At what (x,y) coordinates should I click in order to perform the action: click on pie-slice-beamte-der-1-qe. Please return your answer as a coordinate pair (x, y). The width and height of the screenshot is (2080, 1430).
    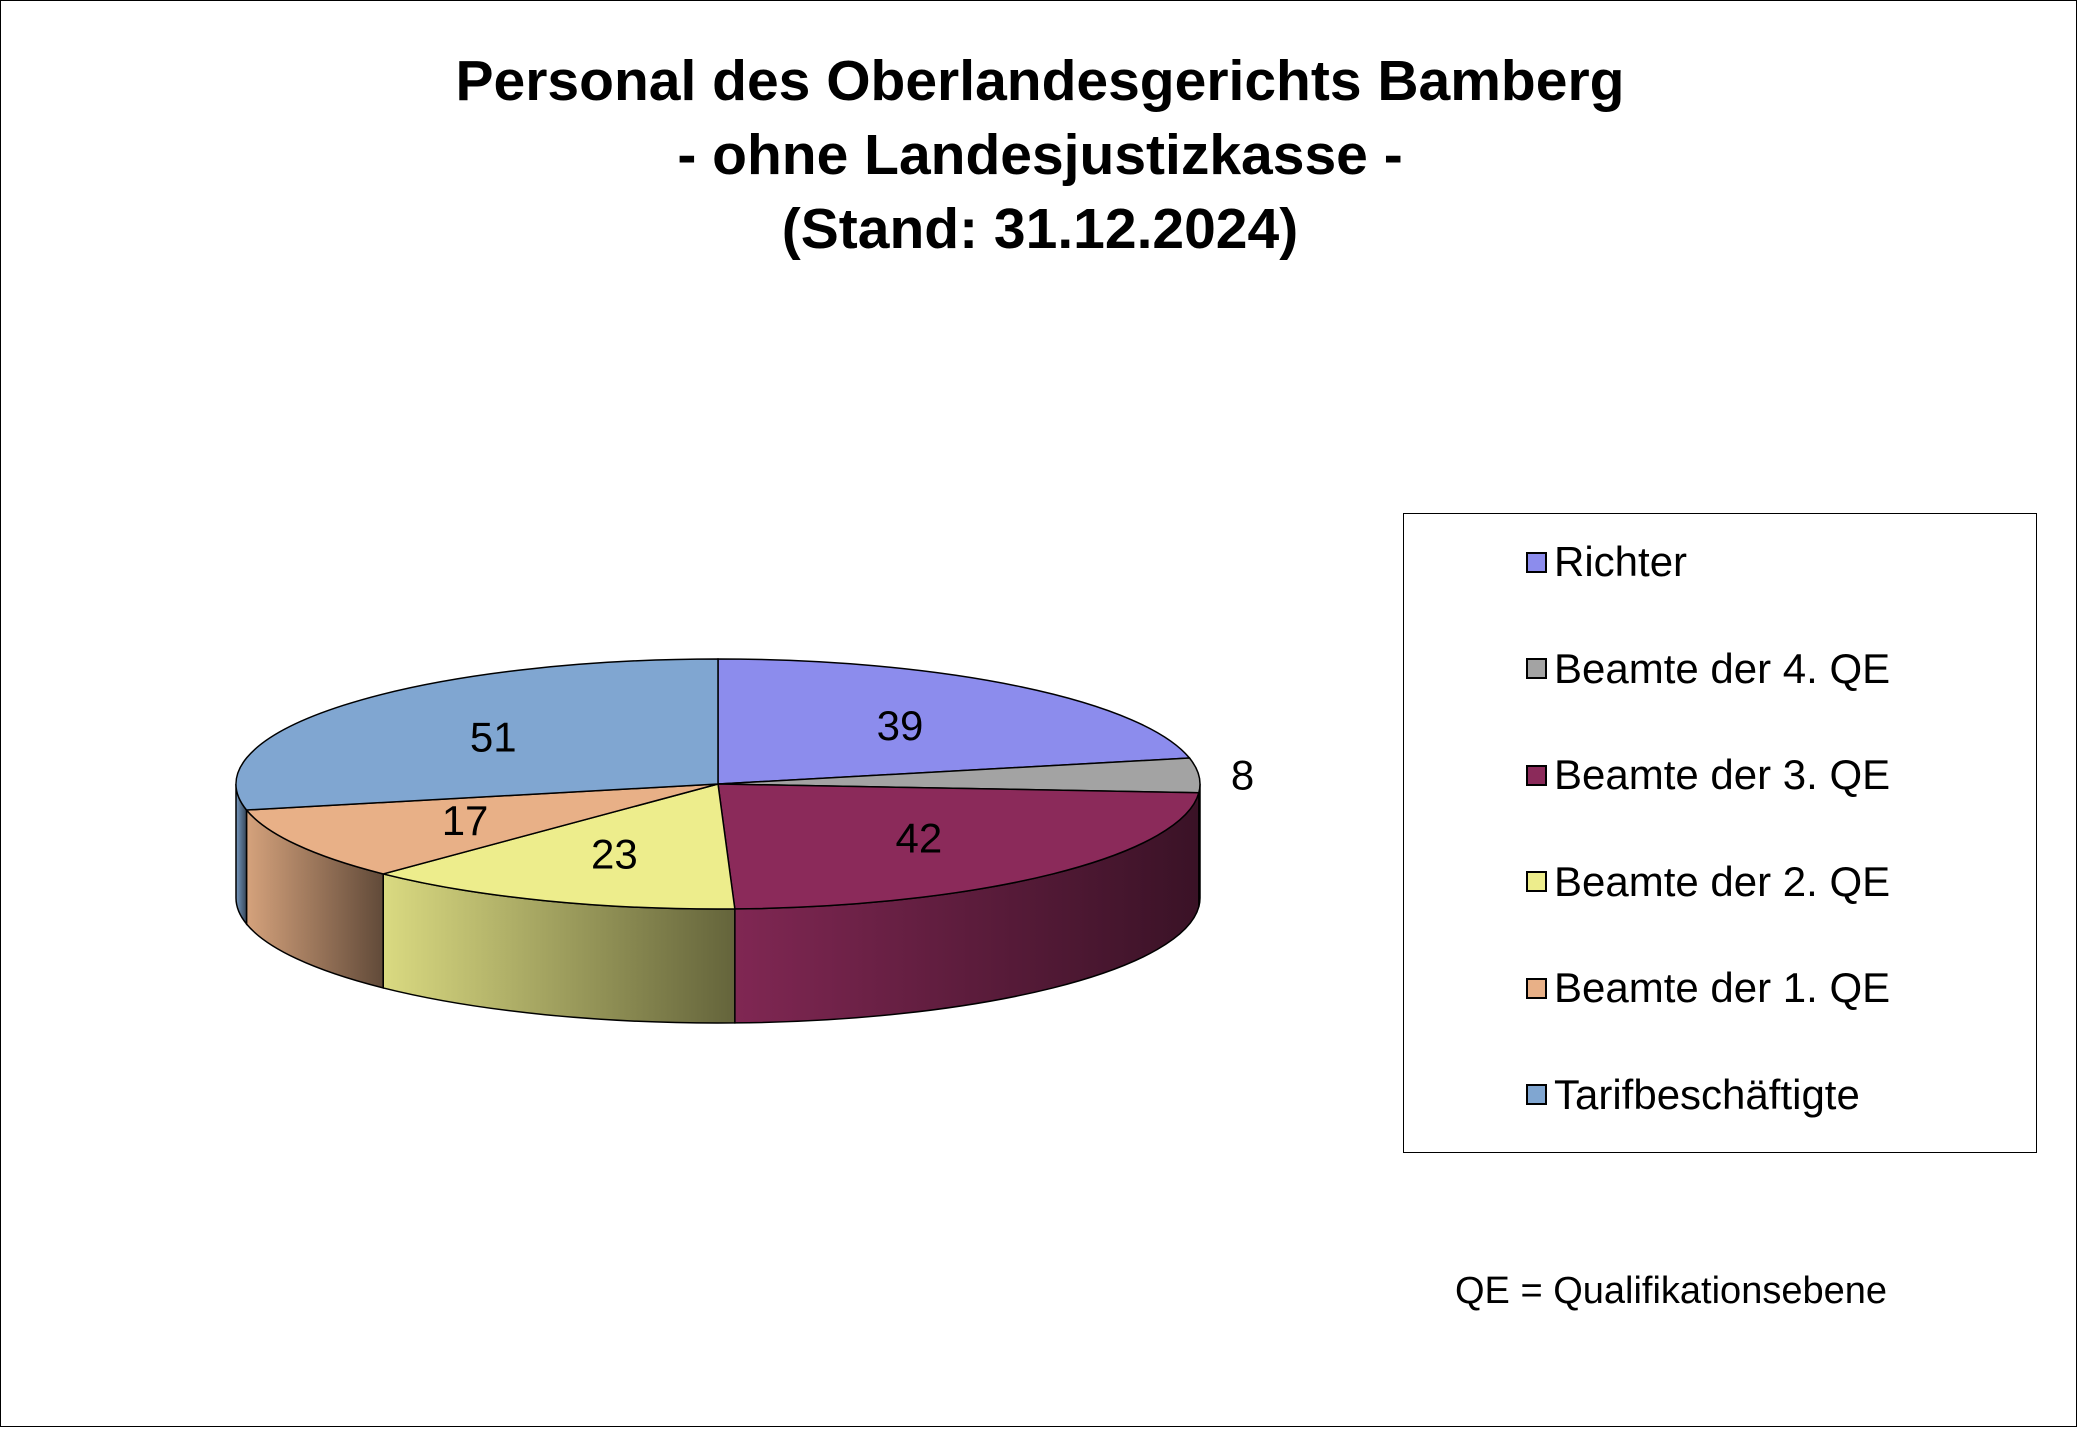
    Looking at the image, I should click on (482, 829).